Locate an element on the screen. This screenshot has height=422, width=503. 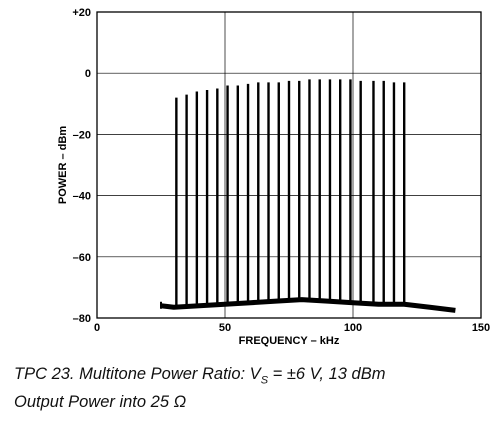
x-tick-label: 50 is located at coordinates (225, 328).